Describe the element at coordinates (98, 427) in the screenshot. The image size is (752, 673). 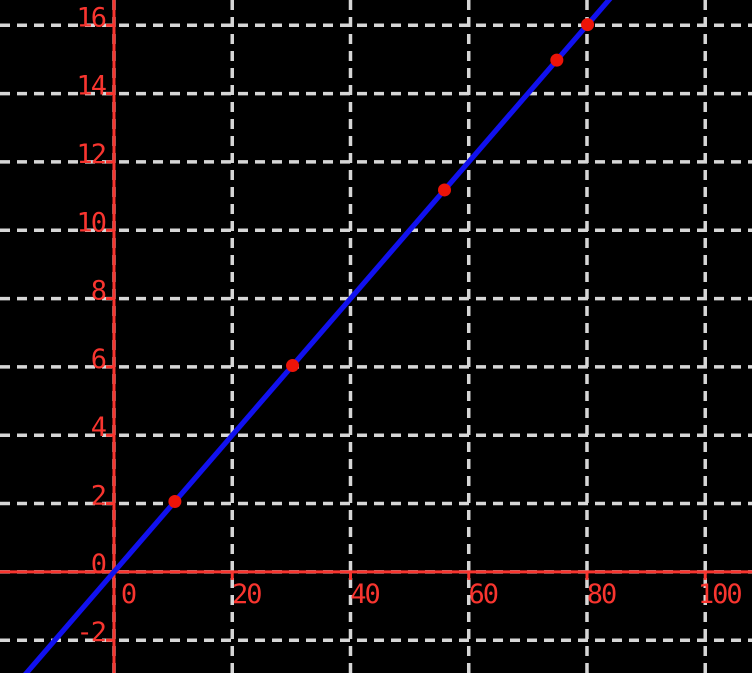
I see `y-tick-label: 4` at that location.